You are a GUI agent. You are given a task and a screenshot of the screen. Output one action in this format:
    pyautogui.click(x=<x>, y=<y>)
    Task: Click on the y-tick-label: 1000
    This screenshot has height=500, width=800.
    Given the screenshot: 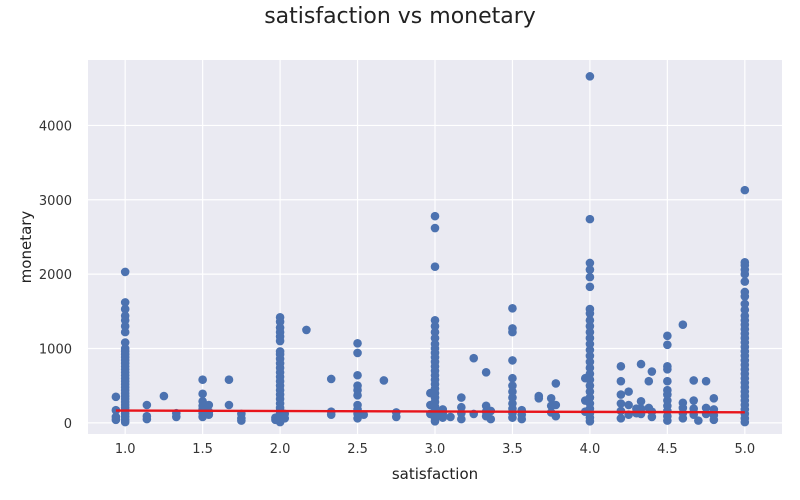 What is the action you would take?
    pyautogui.click(x=55, y=349)
    